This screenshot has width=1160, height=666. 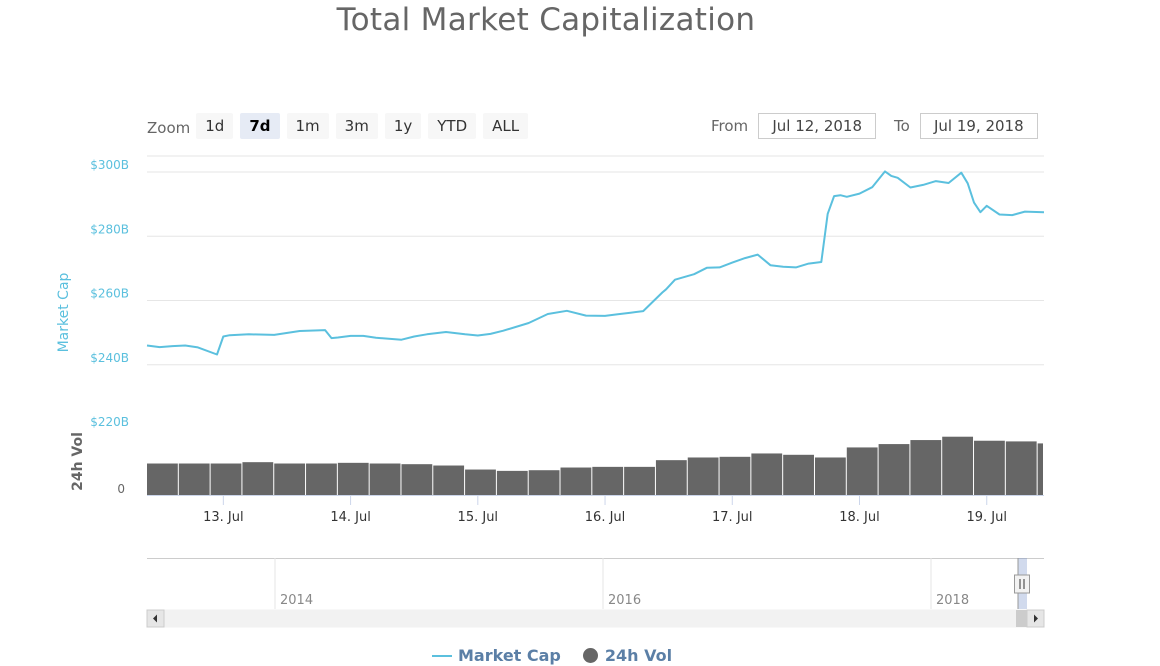 I want to click on volume-tick-label: 0, so click(x=121, y=489).